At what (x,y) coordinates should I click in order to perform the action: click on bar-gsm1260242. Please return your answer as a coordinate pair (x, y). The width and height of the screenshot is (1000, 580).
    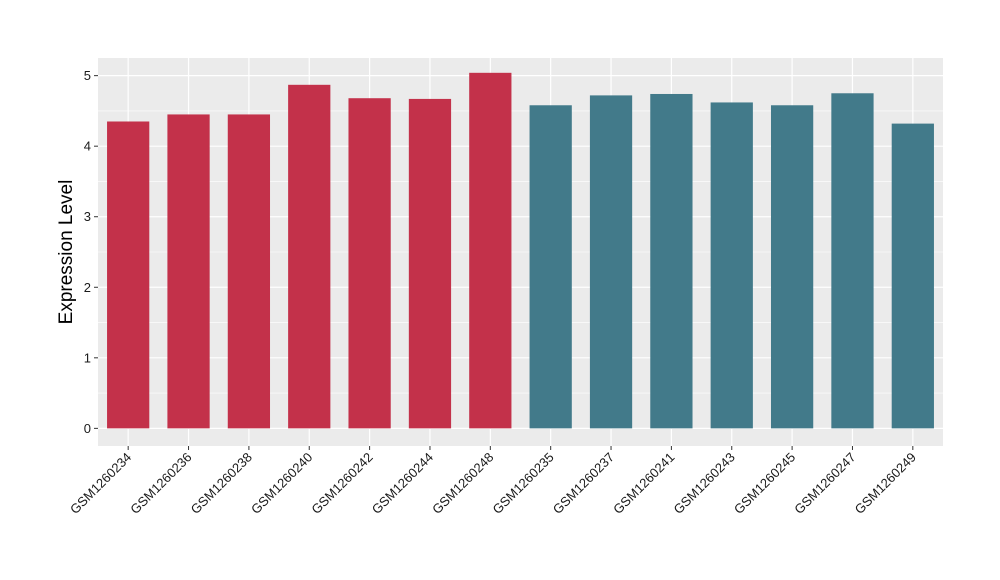
    Looking at the image, I should click on (369, 263).